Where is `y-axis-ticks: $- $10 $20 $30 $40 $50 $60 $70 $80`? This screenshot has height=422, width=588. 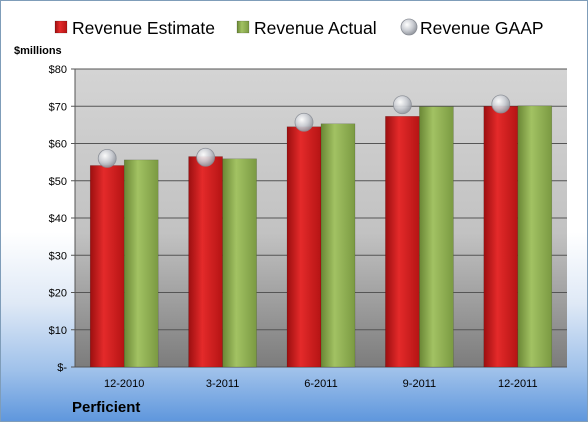
y-axis-ticks: $- $10 $20 $30 $40 $50 $60 $70 $80 is located at coordinates (58, 219).